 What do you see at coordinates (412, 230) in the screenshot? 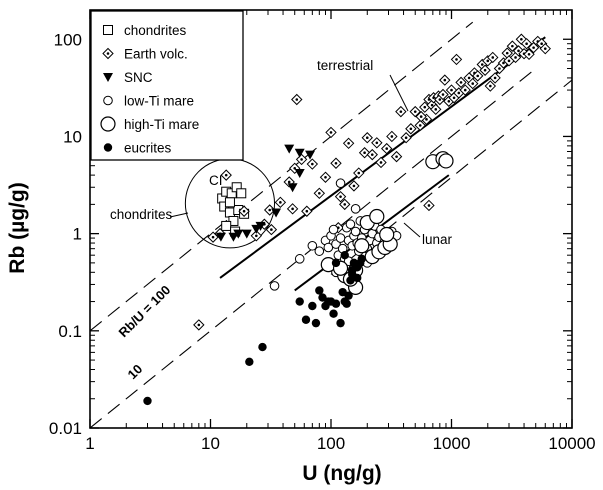
I see `lunar-leader-line` at bounding box center [412, 230].